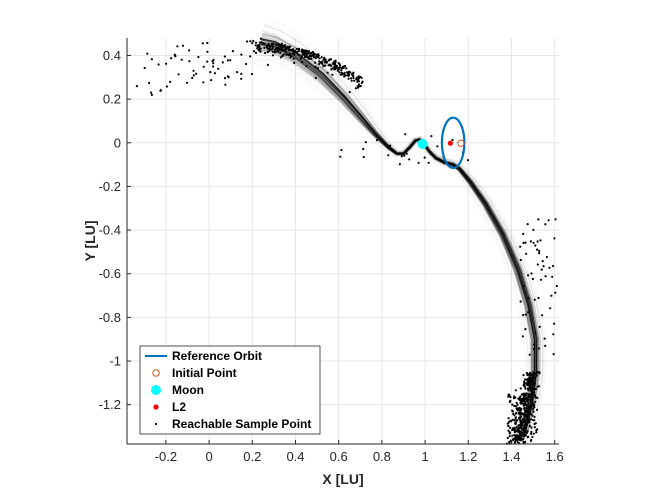 The image size is (664, 501). I want to click on y-tick-label: 0, so click(117, 142).